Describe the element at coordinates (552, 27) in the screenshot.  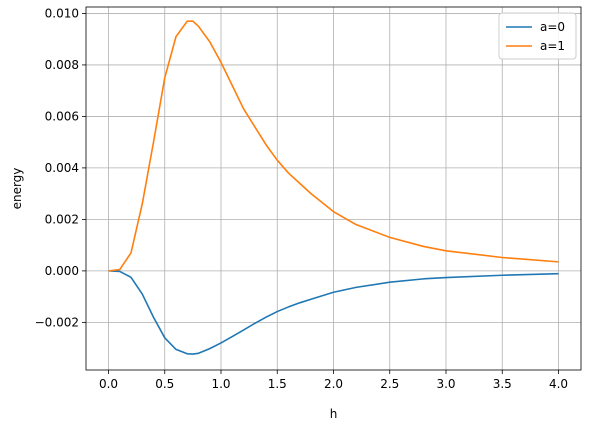
I see `legend-entry-label: a=0` at that location.